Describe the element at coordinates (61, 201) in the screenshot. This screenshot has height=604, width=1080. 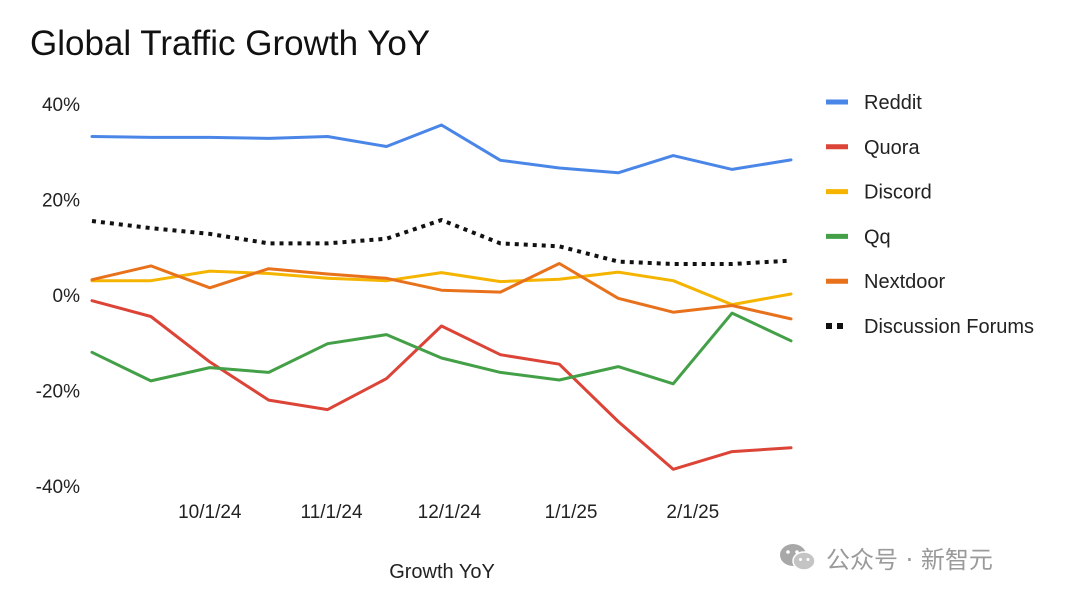
I see `y-tick-label: 20%` at that location.